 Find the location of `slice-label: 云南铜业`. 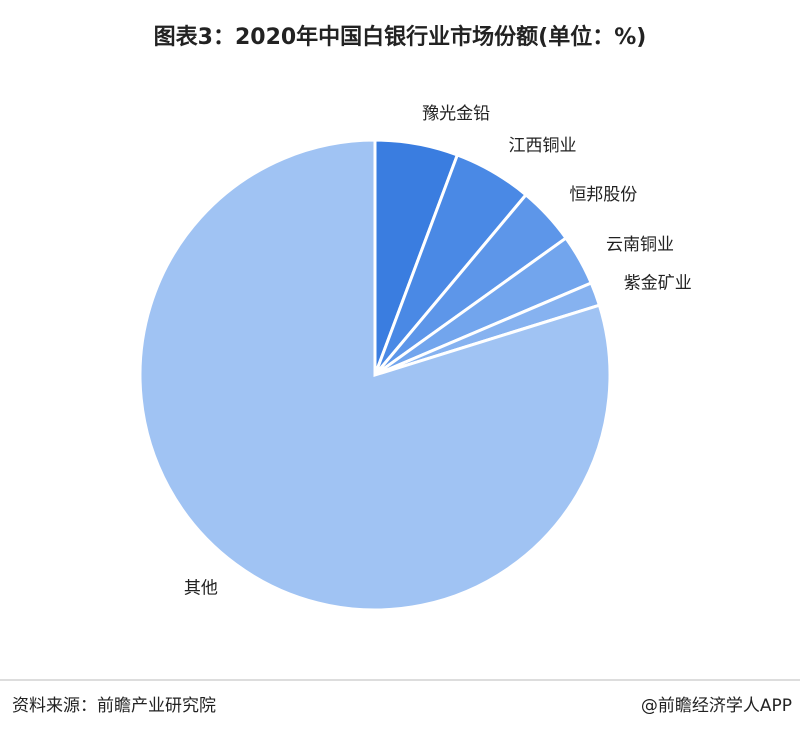

slice-label: 云南铜业 is located at coordinates (640, 245).